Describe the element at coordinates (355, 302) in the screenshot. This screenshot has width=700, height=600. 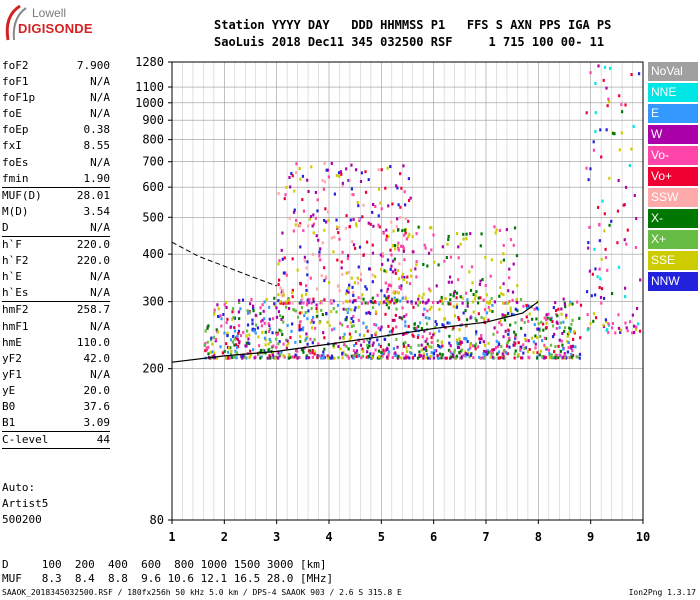
I see `profile-lines` at that location.